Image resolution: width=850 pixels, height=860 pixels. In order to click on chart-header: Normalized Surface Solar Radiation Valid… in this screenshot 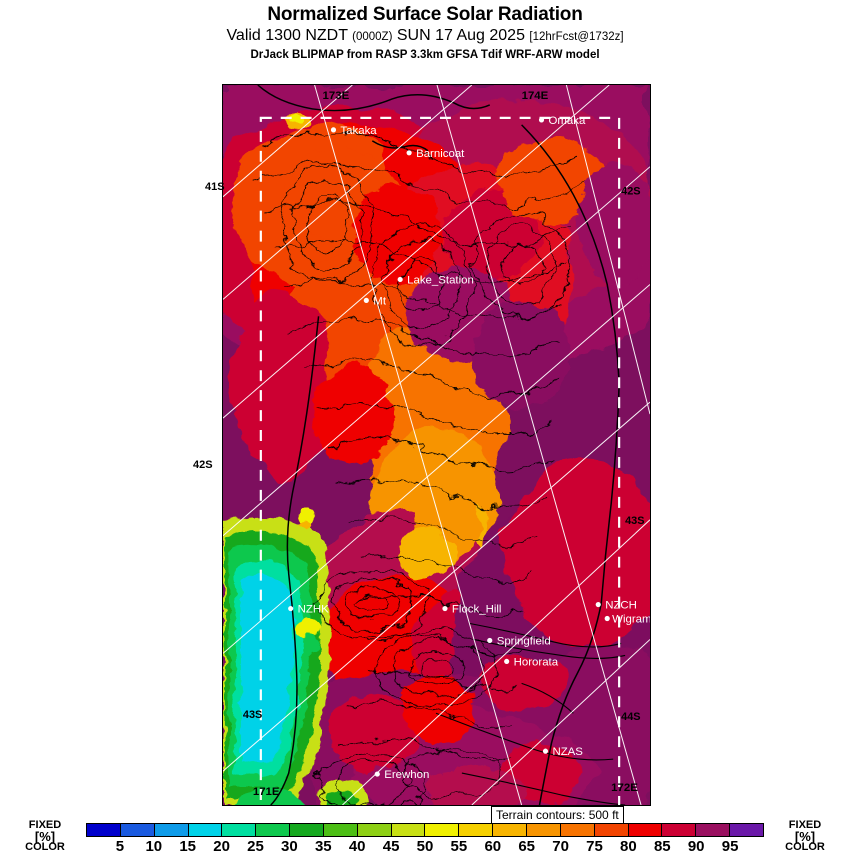, I will do `click(425, 31)`.